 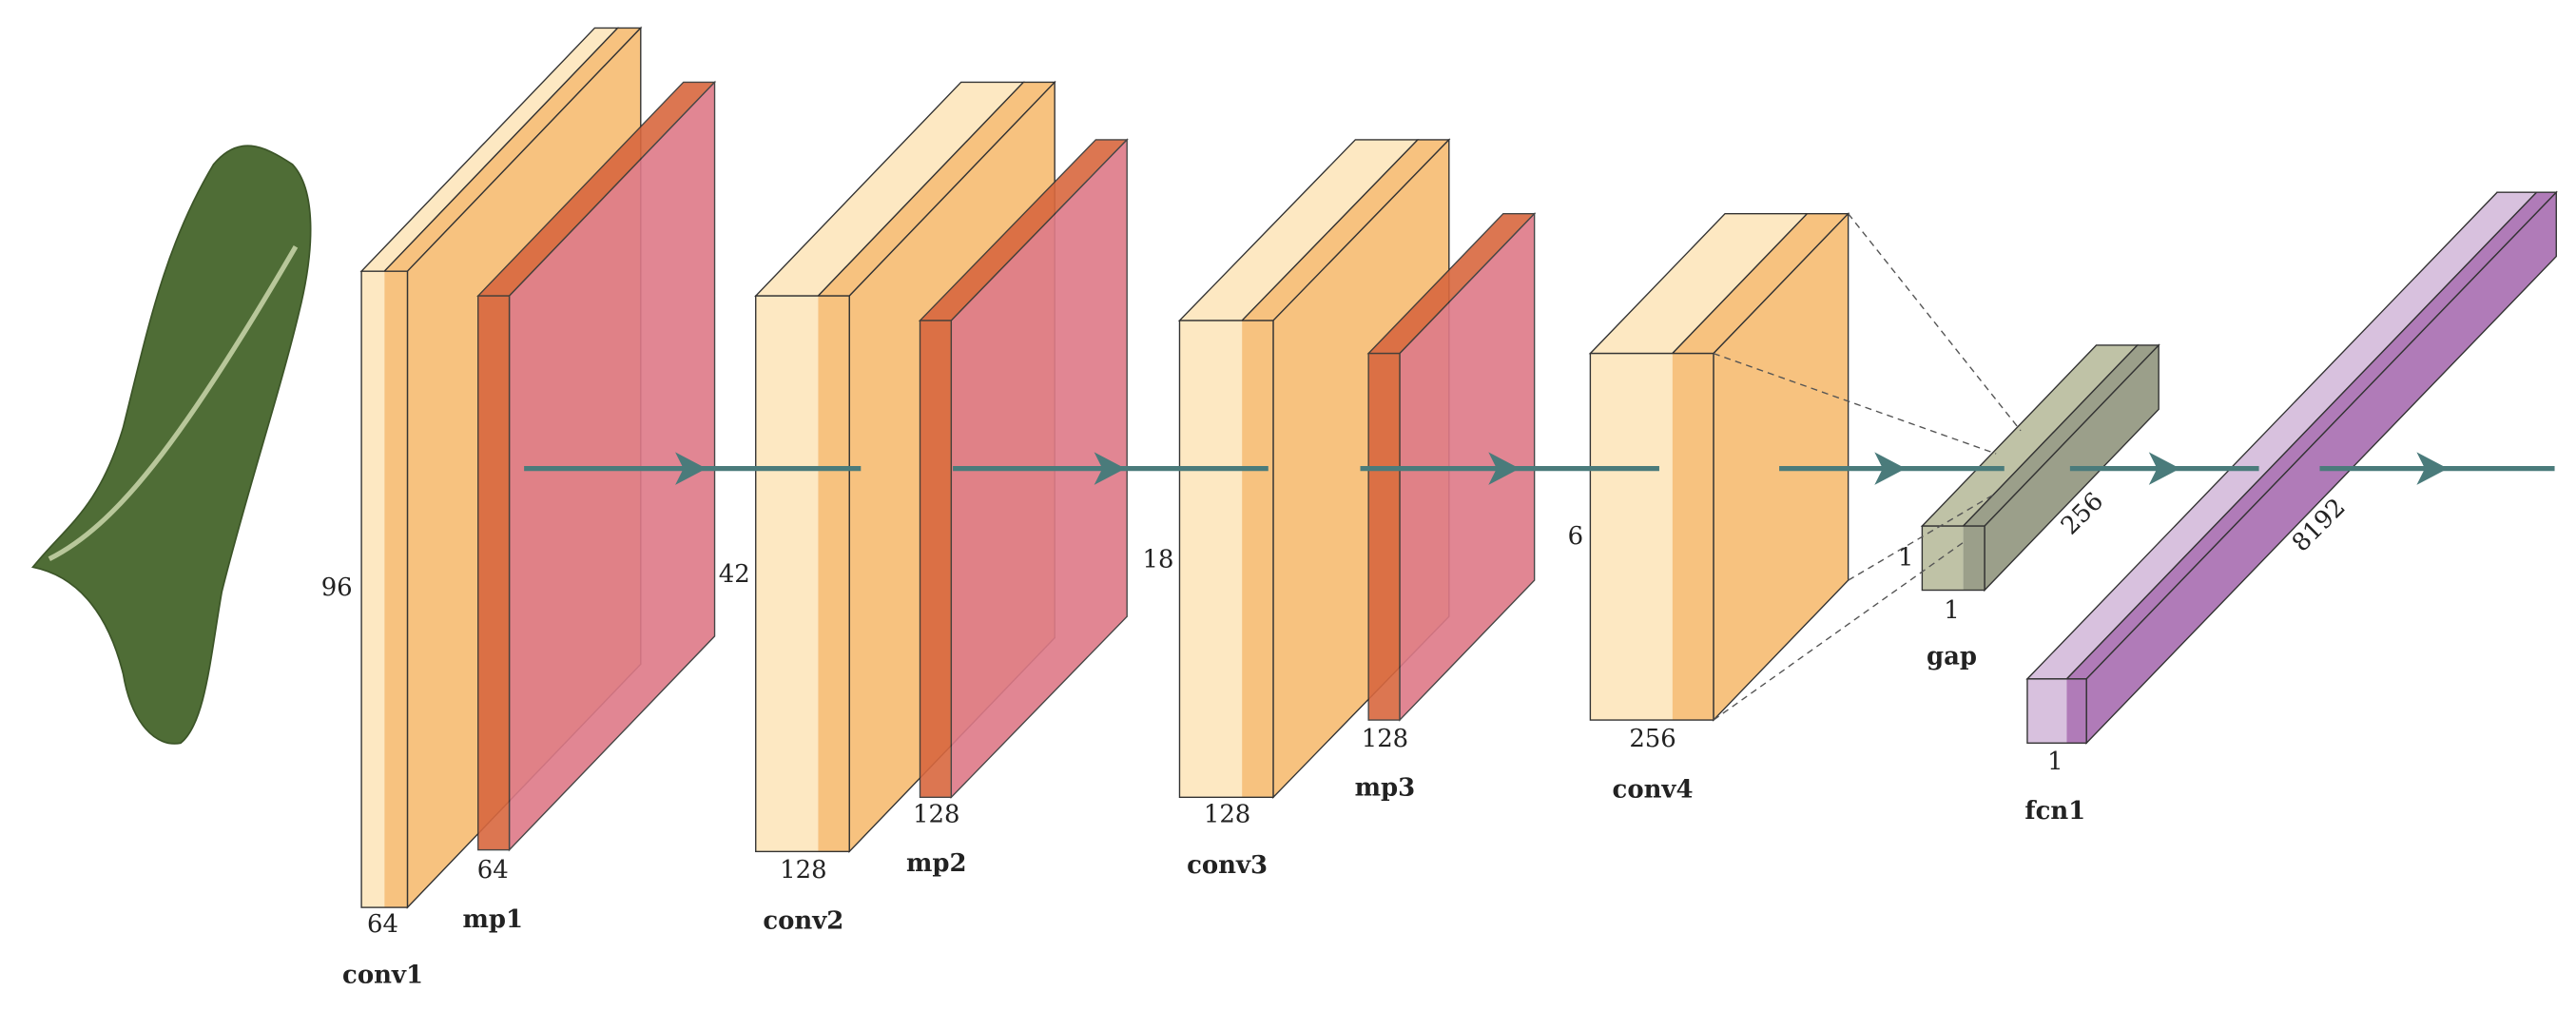 I want to click on layer-name: fcn1, so click(x=2054, y=812).